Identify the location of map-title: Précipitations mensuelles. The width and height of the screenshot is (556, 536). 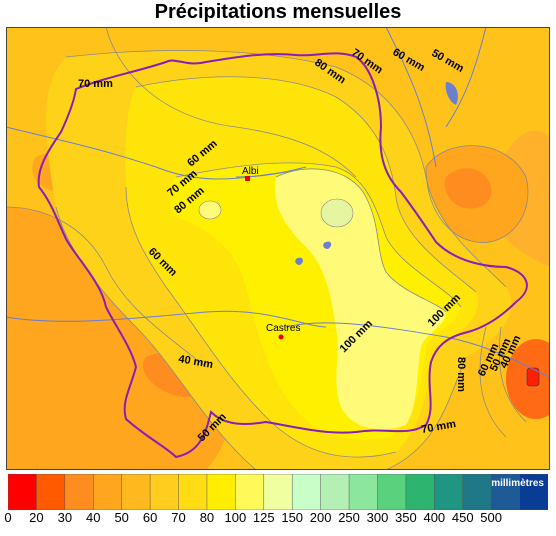
(278, 12).